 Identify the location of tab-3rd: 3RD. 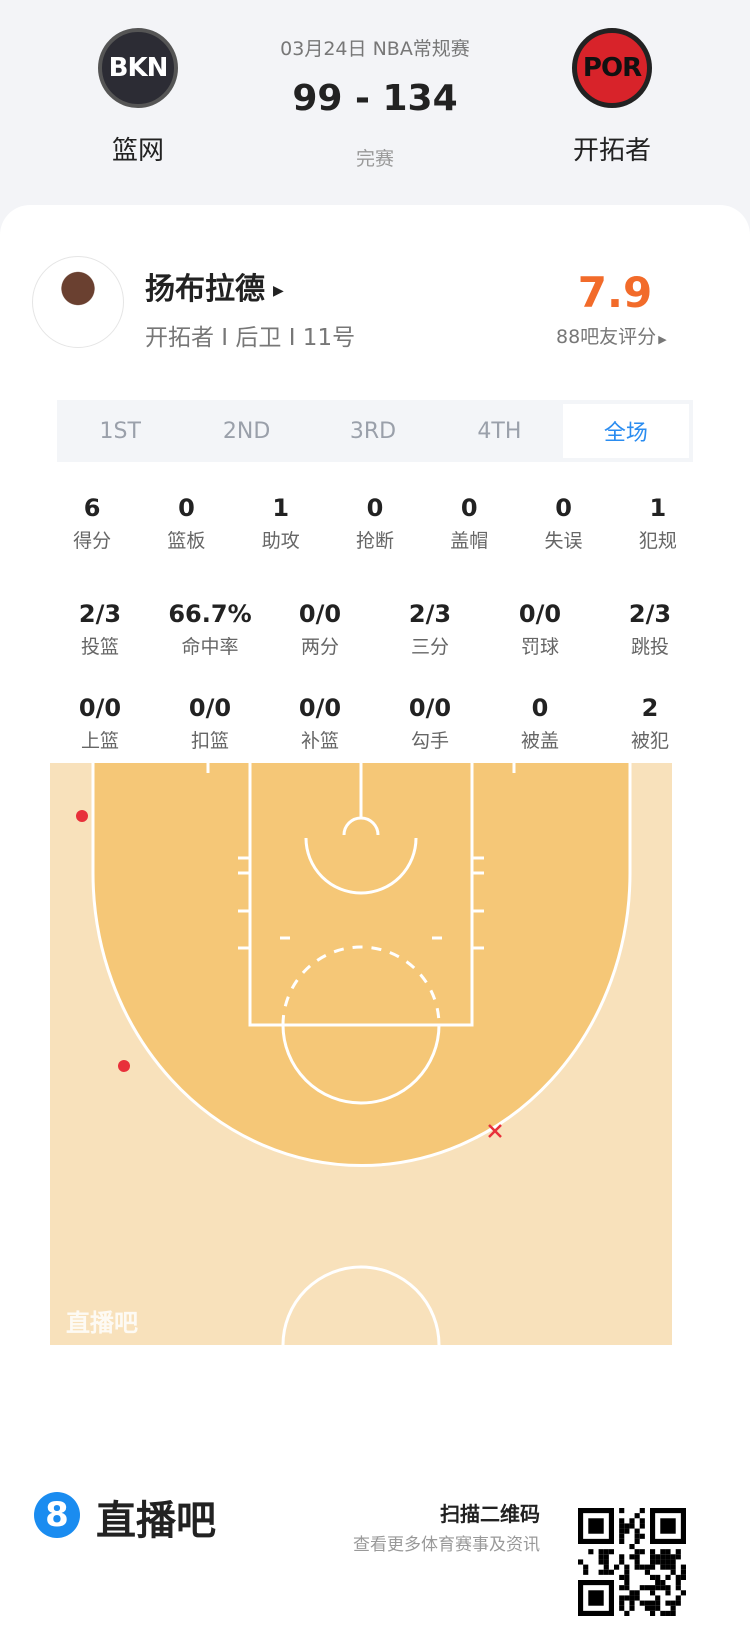
(373, 431).